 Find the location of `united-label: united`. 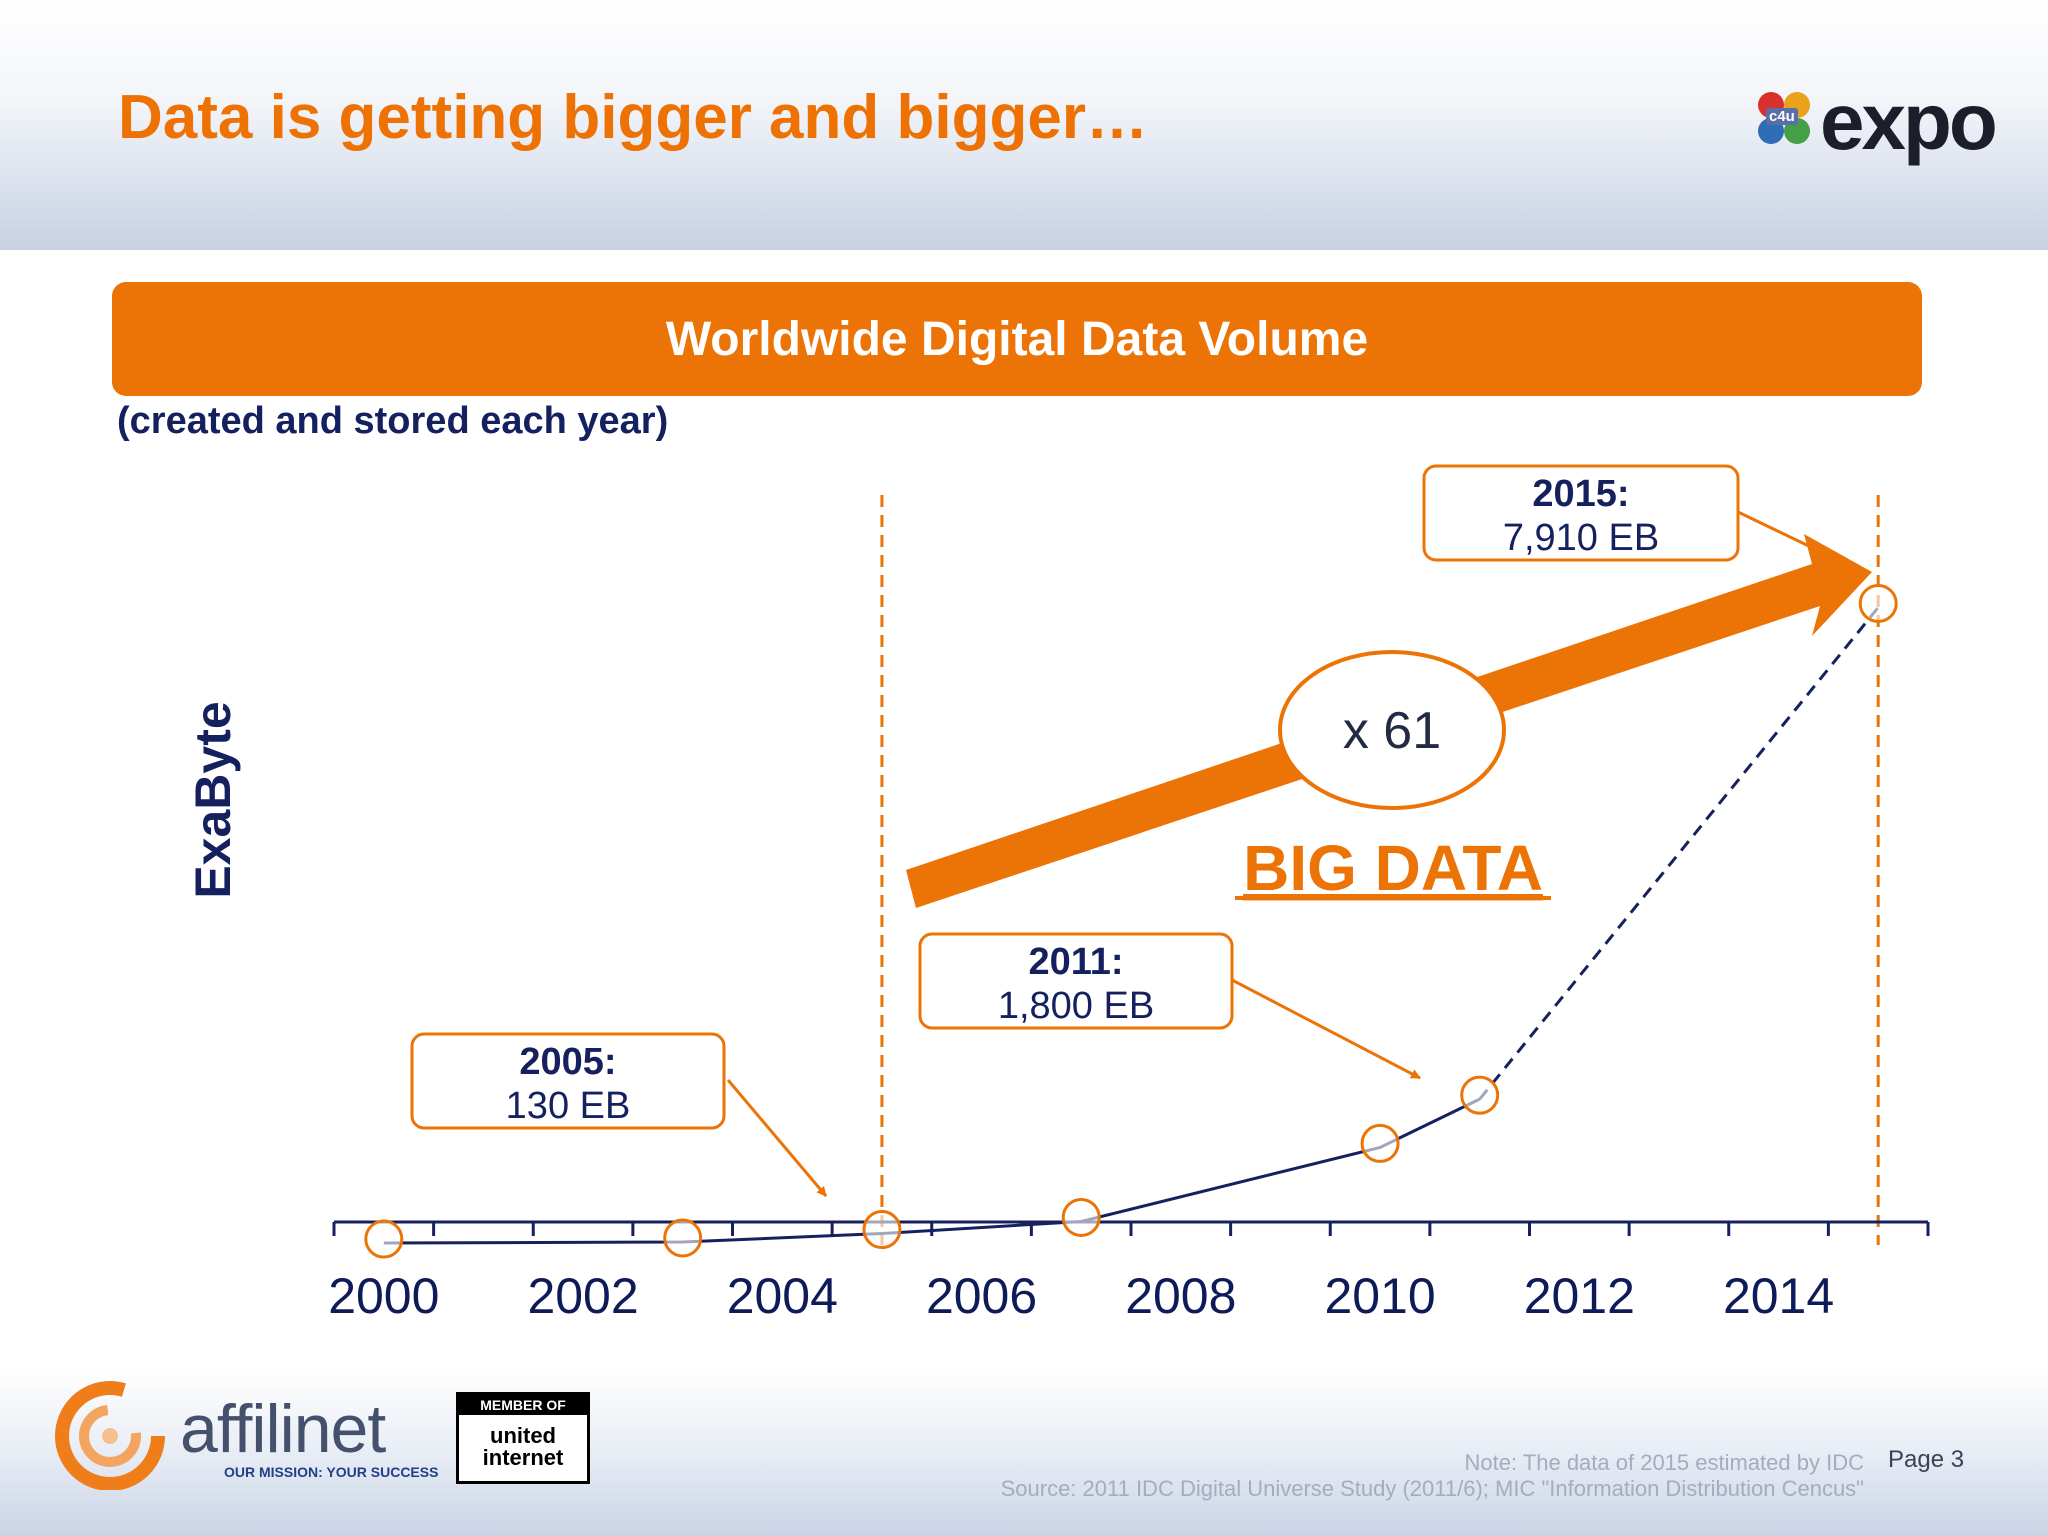

united-label: united is located at coordinates (523, 1435).